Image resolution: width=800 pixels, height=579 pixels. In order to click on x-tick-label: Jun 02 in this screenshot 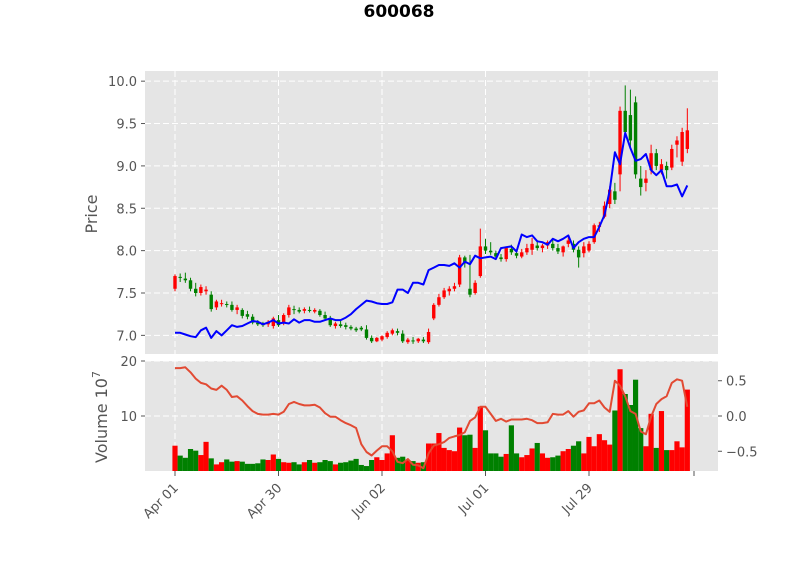, I will do `click(369, 501)`.